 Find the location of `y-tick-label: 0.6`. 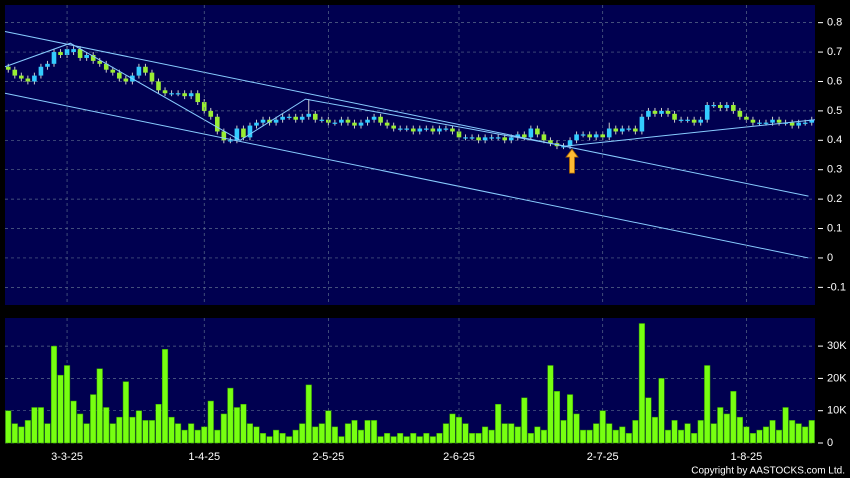

y-tick-label: 0.6 is located at coordinates (834, 81).